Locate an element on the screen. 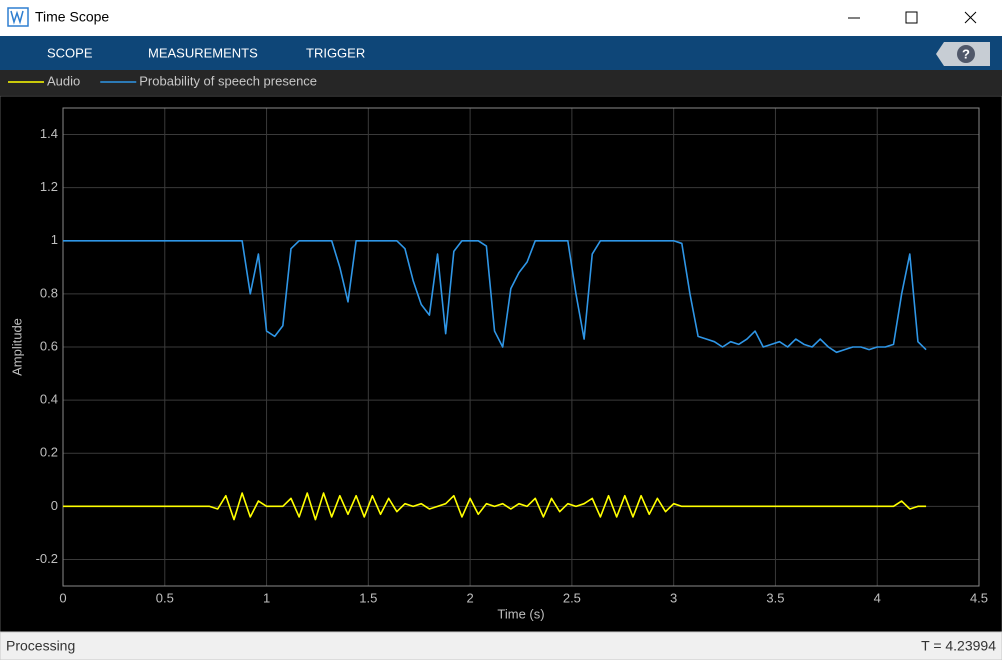  maximize-button is located at coordinates (911, 17).